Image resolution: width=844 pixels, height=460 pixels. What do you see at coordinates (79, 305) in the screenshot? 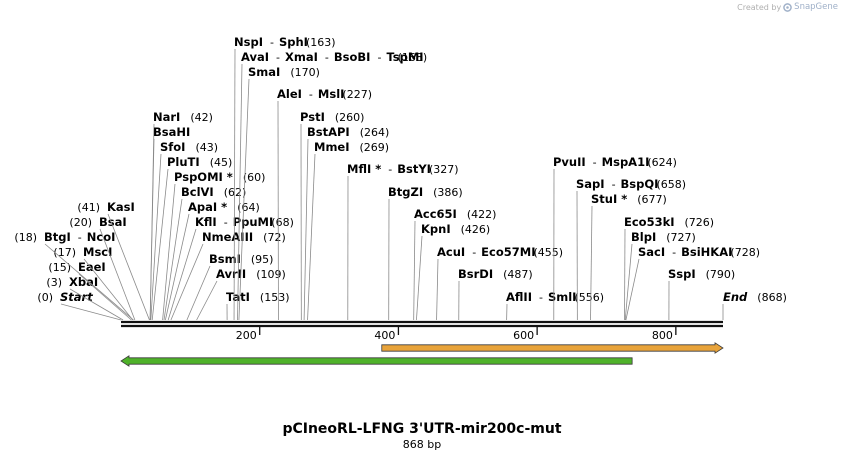
I see `site-start: Start (0)` at bounding box center [79, 305].